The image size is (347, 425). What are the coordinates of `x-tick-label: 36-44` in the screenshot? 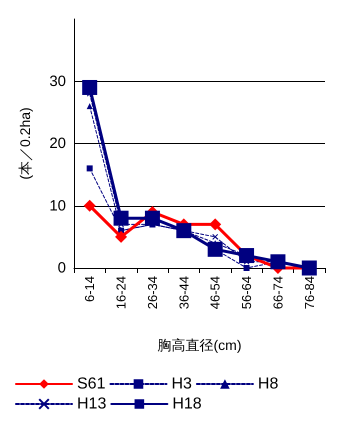 It's located at (184, 293).